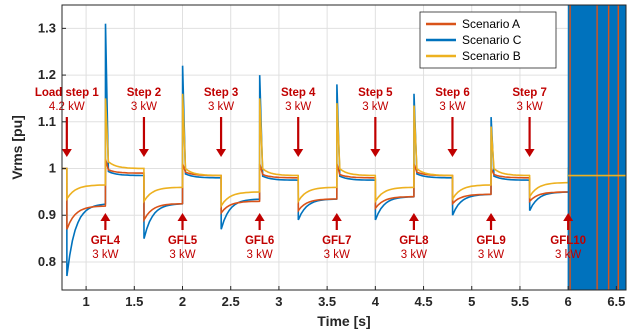 The width and height of the screenshot is (637, 333). I want to click on load-step-label: Step 6, so click(452, 93).